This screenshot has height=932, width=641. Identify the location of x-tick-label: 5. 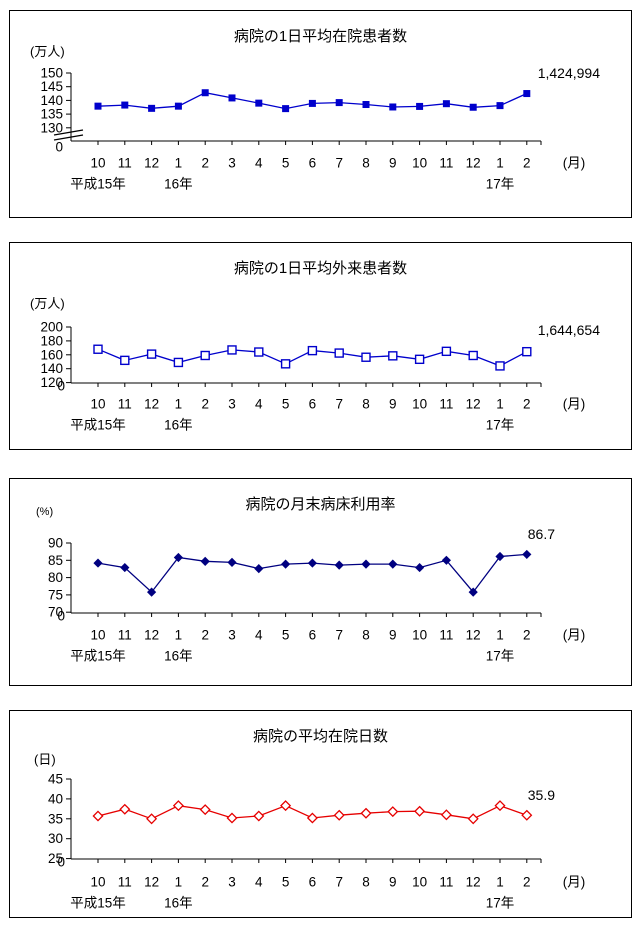
(286, 404).